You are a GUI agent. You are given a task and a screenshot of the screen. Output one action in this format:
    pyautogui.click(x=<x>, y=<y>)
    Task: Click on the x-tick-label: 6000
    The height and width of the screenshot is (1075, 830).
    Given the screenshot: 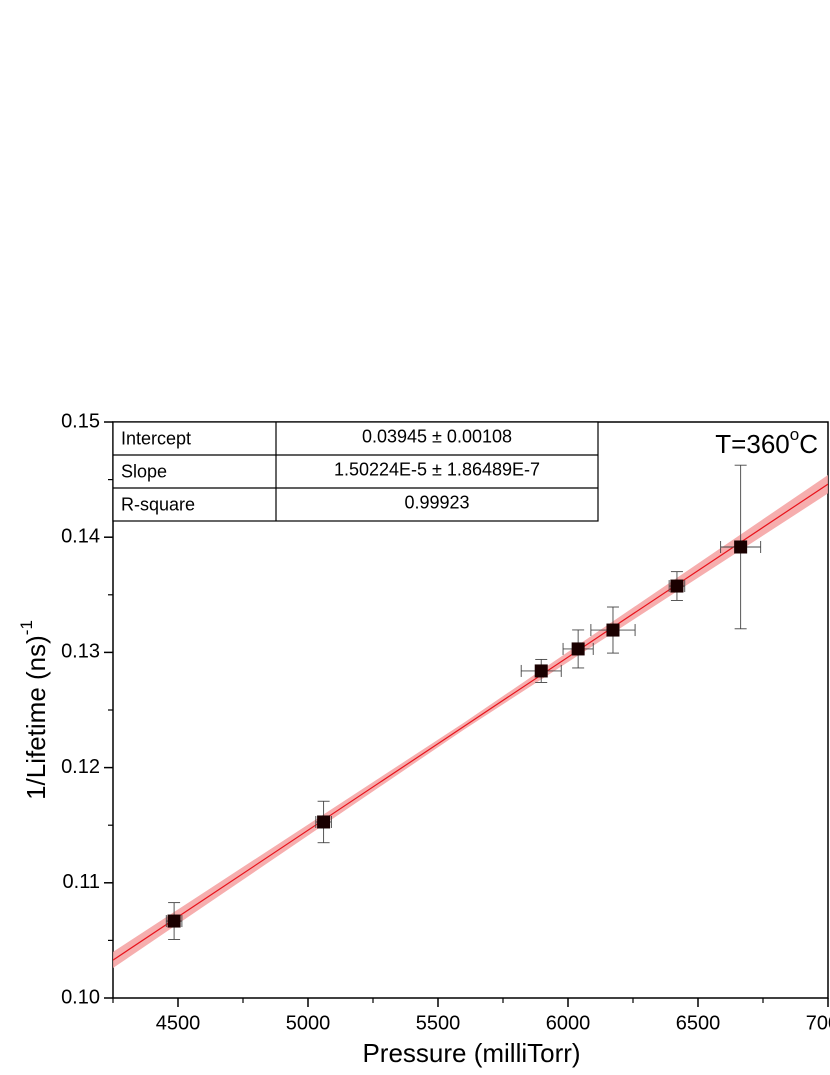 What is the action you would take?
    pyautogui.click(x=568, y=1023)
    